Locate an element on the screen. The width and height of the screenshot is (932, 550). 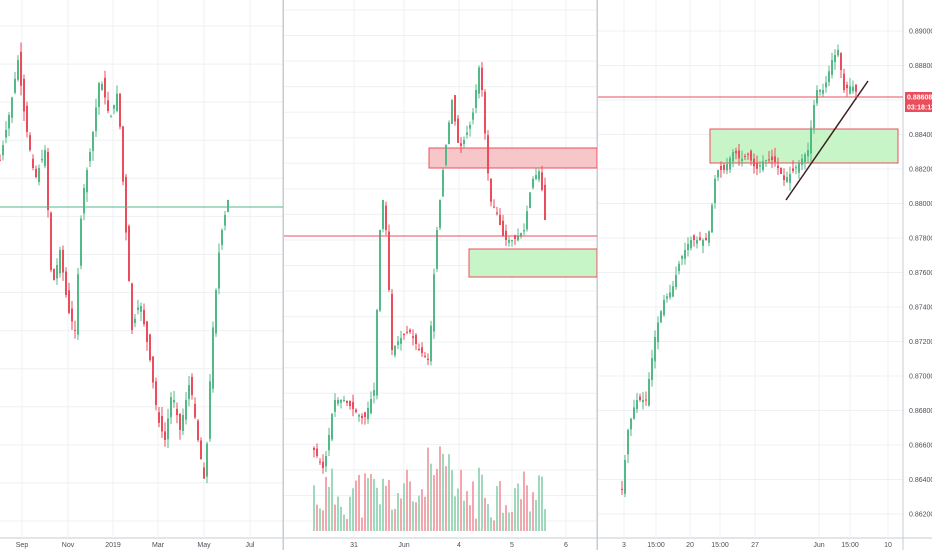
time-axis-label: 15:00 is located at coordinates (720, 545).